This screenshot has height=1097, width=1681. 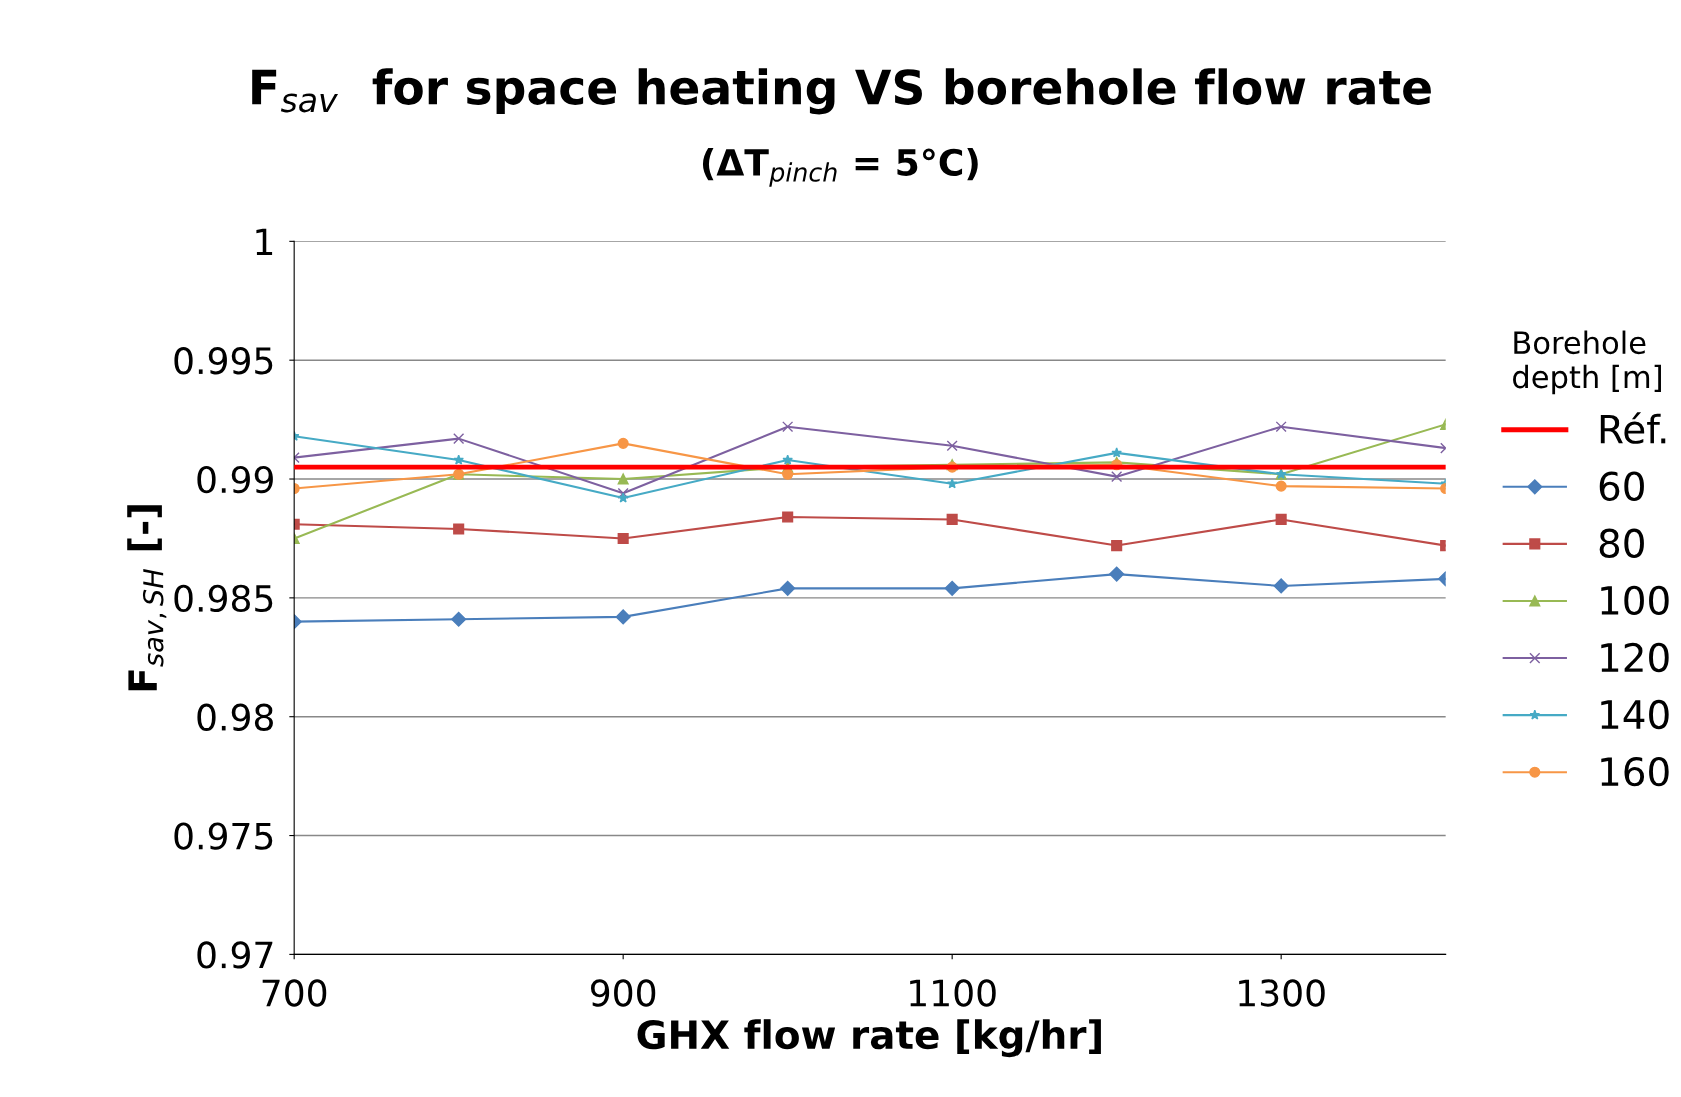 I want to click on x-axis-title: GHX flow rate [kg/hr], so click(x=869, y=1038).